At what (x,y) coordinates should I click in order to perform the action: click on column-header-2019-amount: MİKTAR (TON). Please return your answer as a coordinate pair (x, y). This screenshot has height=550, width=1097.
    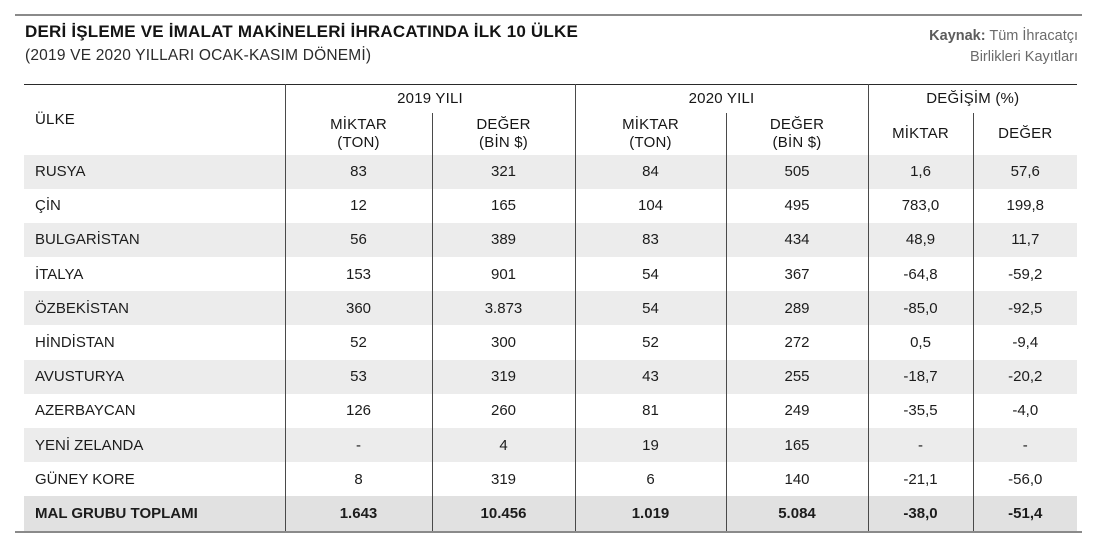
    Looking at the image, I should click on (359, 133).